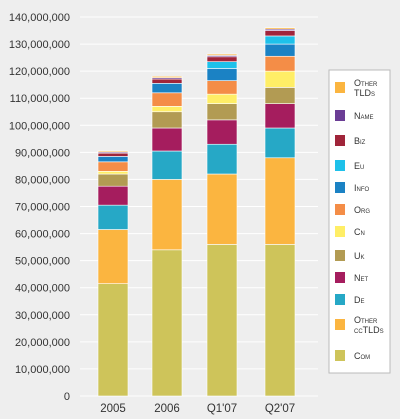  What do you see at coordinates (39, 45) in the screenshot?
I see `y-tick-label: 130,000,000` at bounding box center [39, 45].